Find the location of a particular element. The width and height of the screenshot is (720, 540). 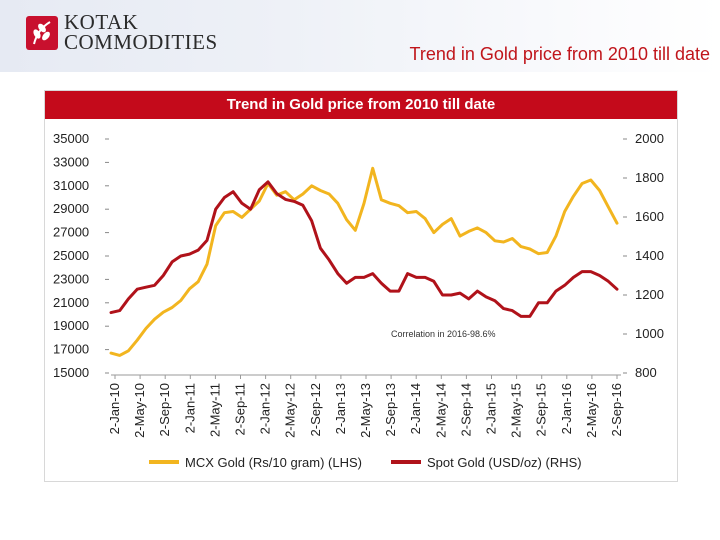

legend-mcx-gold-label: MCX Gold (Rs/10 gram) (LHS) is located at coordinates (273, 462).